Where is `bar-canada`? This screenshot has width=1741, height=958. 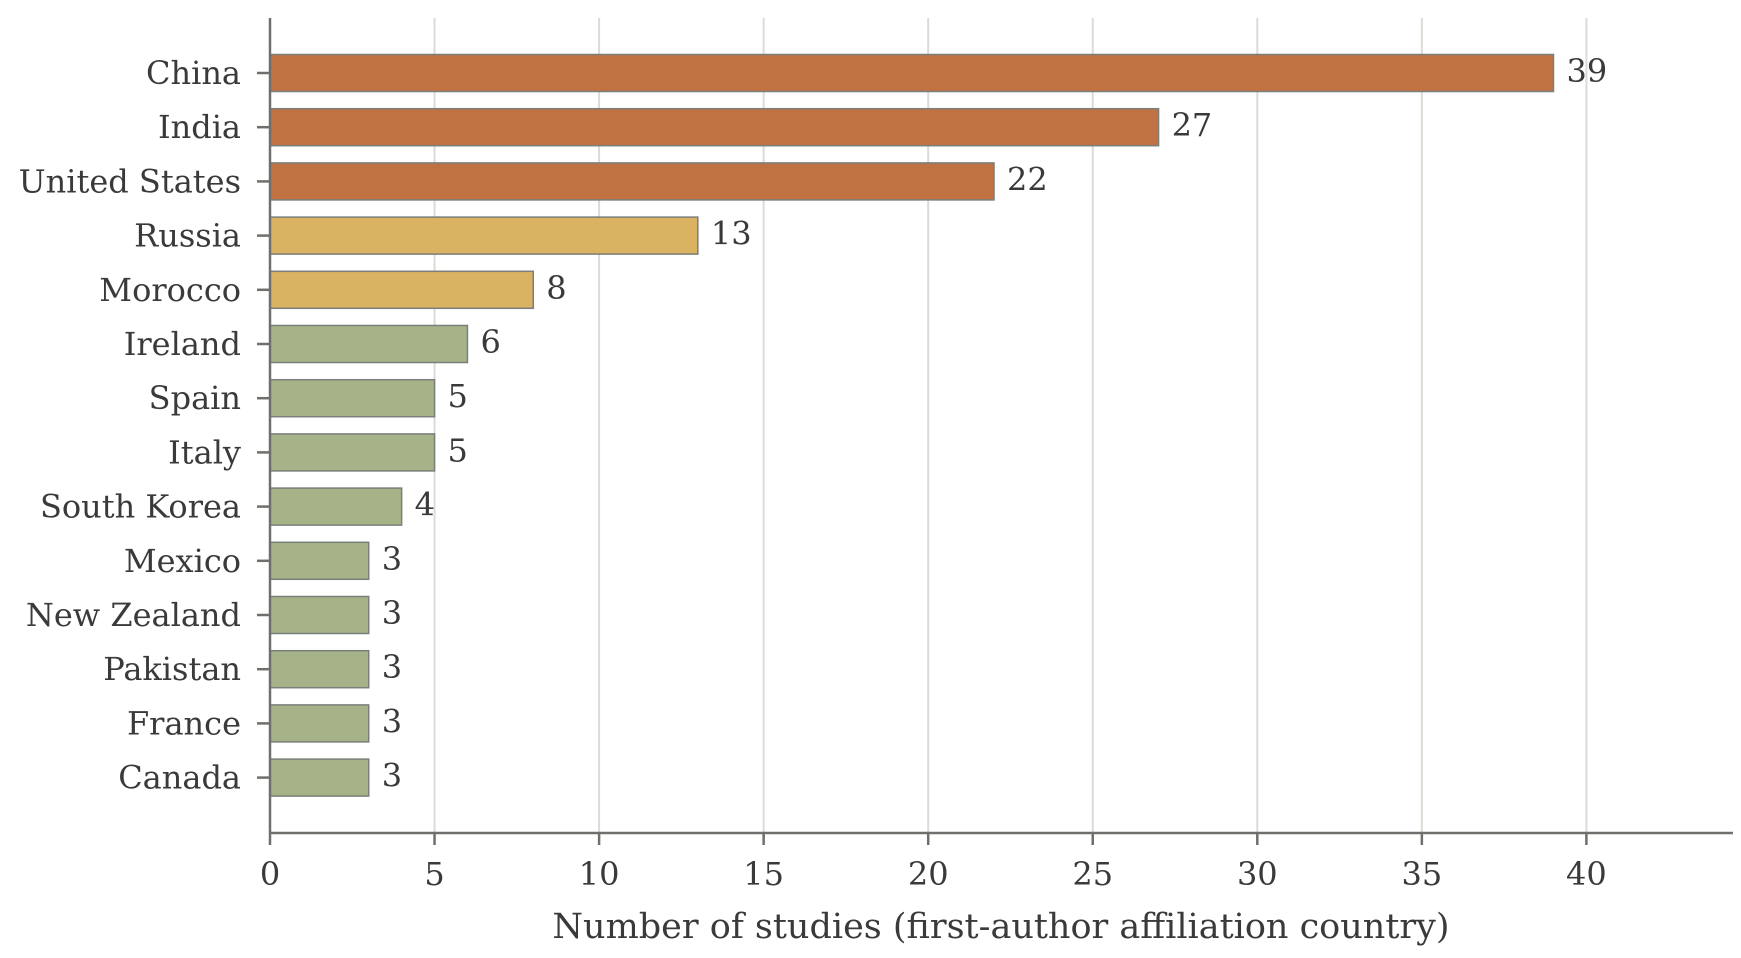
bar-canada is located at coordinates (319, 777).